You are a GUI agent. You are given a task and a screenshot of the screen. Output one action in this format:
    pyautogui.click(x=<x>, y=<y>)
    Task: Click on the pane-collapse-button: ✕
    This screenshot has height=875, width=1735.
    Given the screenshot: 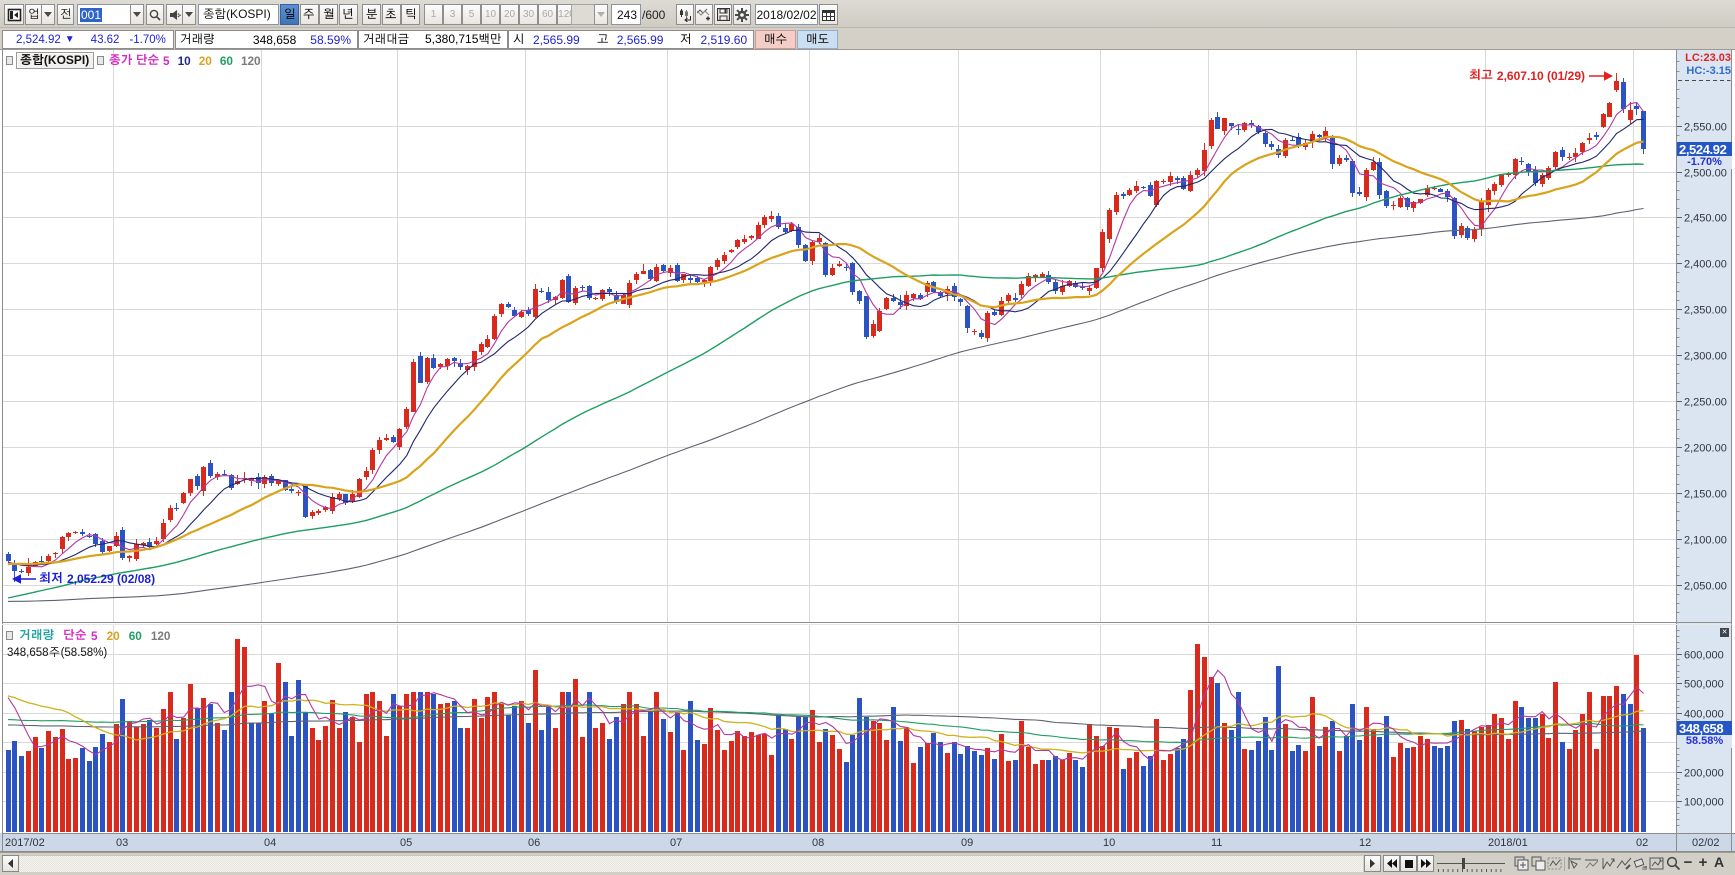 What is the action you would take?
    pyautogui.click(x=1724, y=632)
    